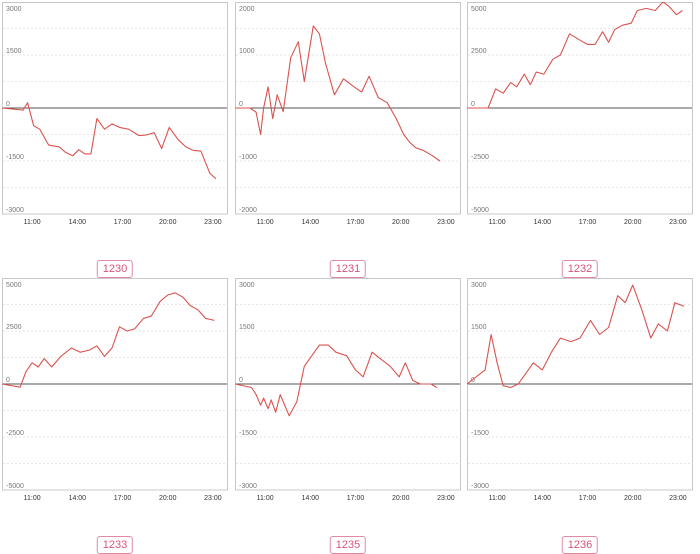 The height and width of the screenshot is (554, 700). Describe the element at coordinates (580, 545) in the screenshot. I see `chart-label-badge-1236: 1236` at that location.